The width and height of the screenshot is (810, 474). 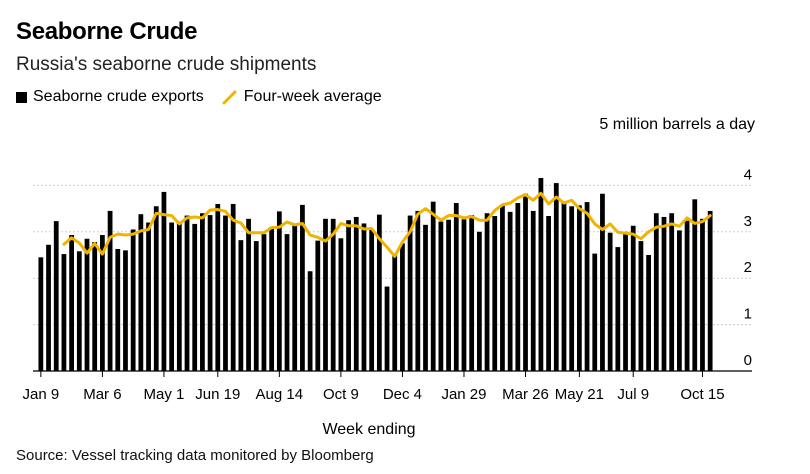 What do you see at coordinates (402, 394) in the screenshot?
I see `x-tick-label: Dec 4` at bounding box center [402, 394].